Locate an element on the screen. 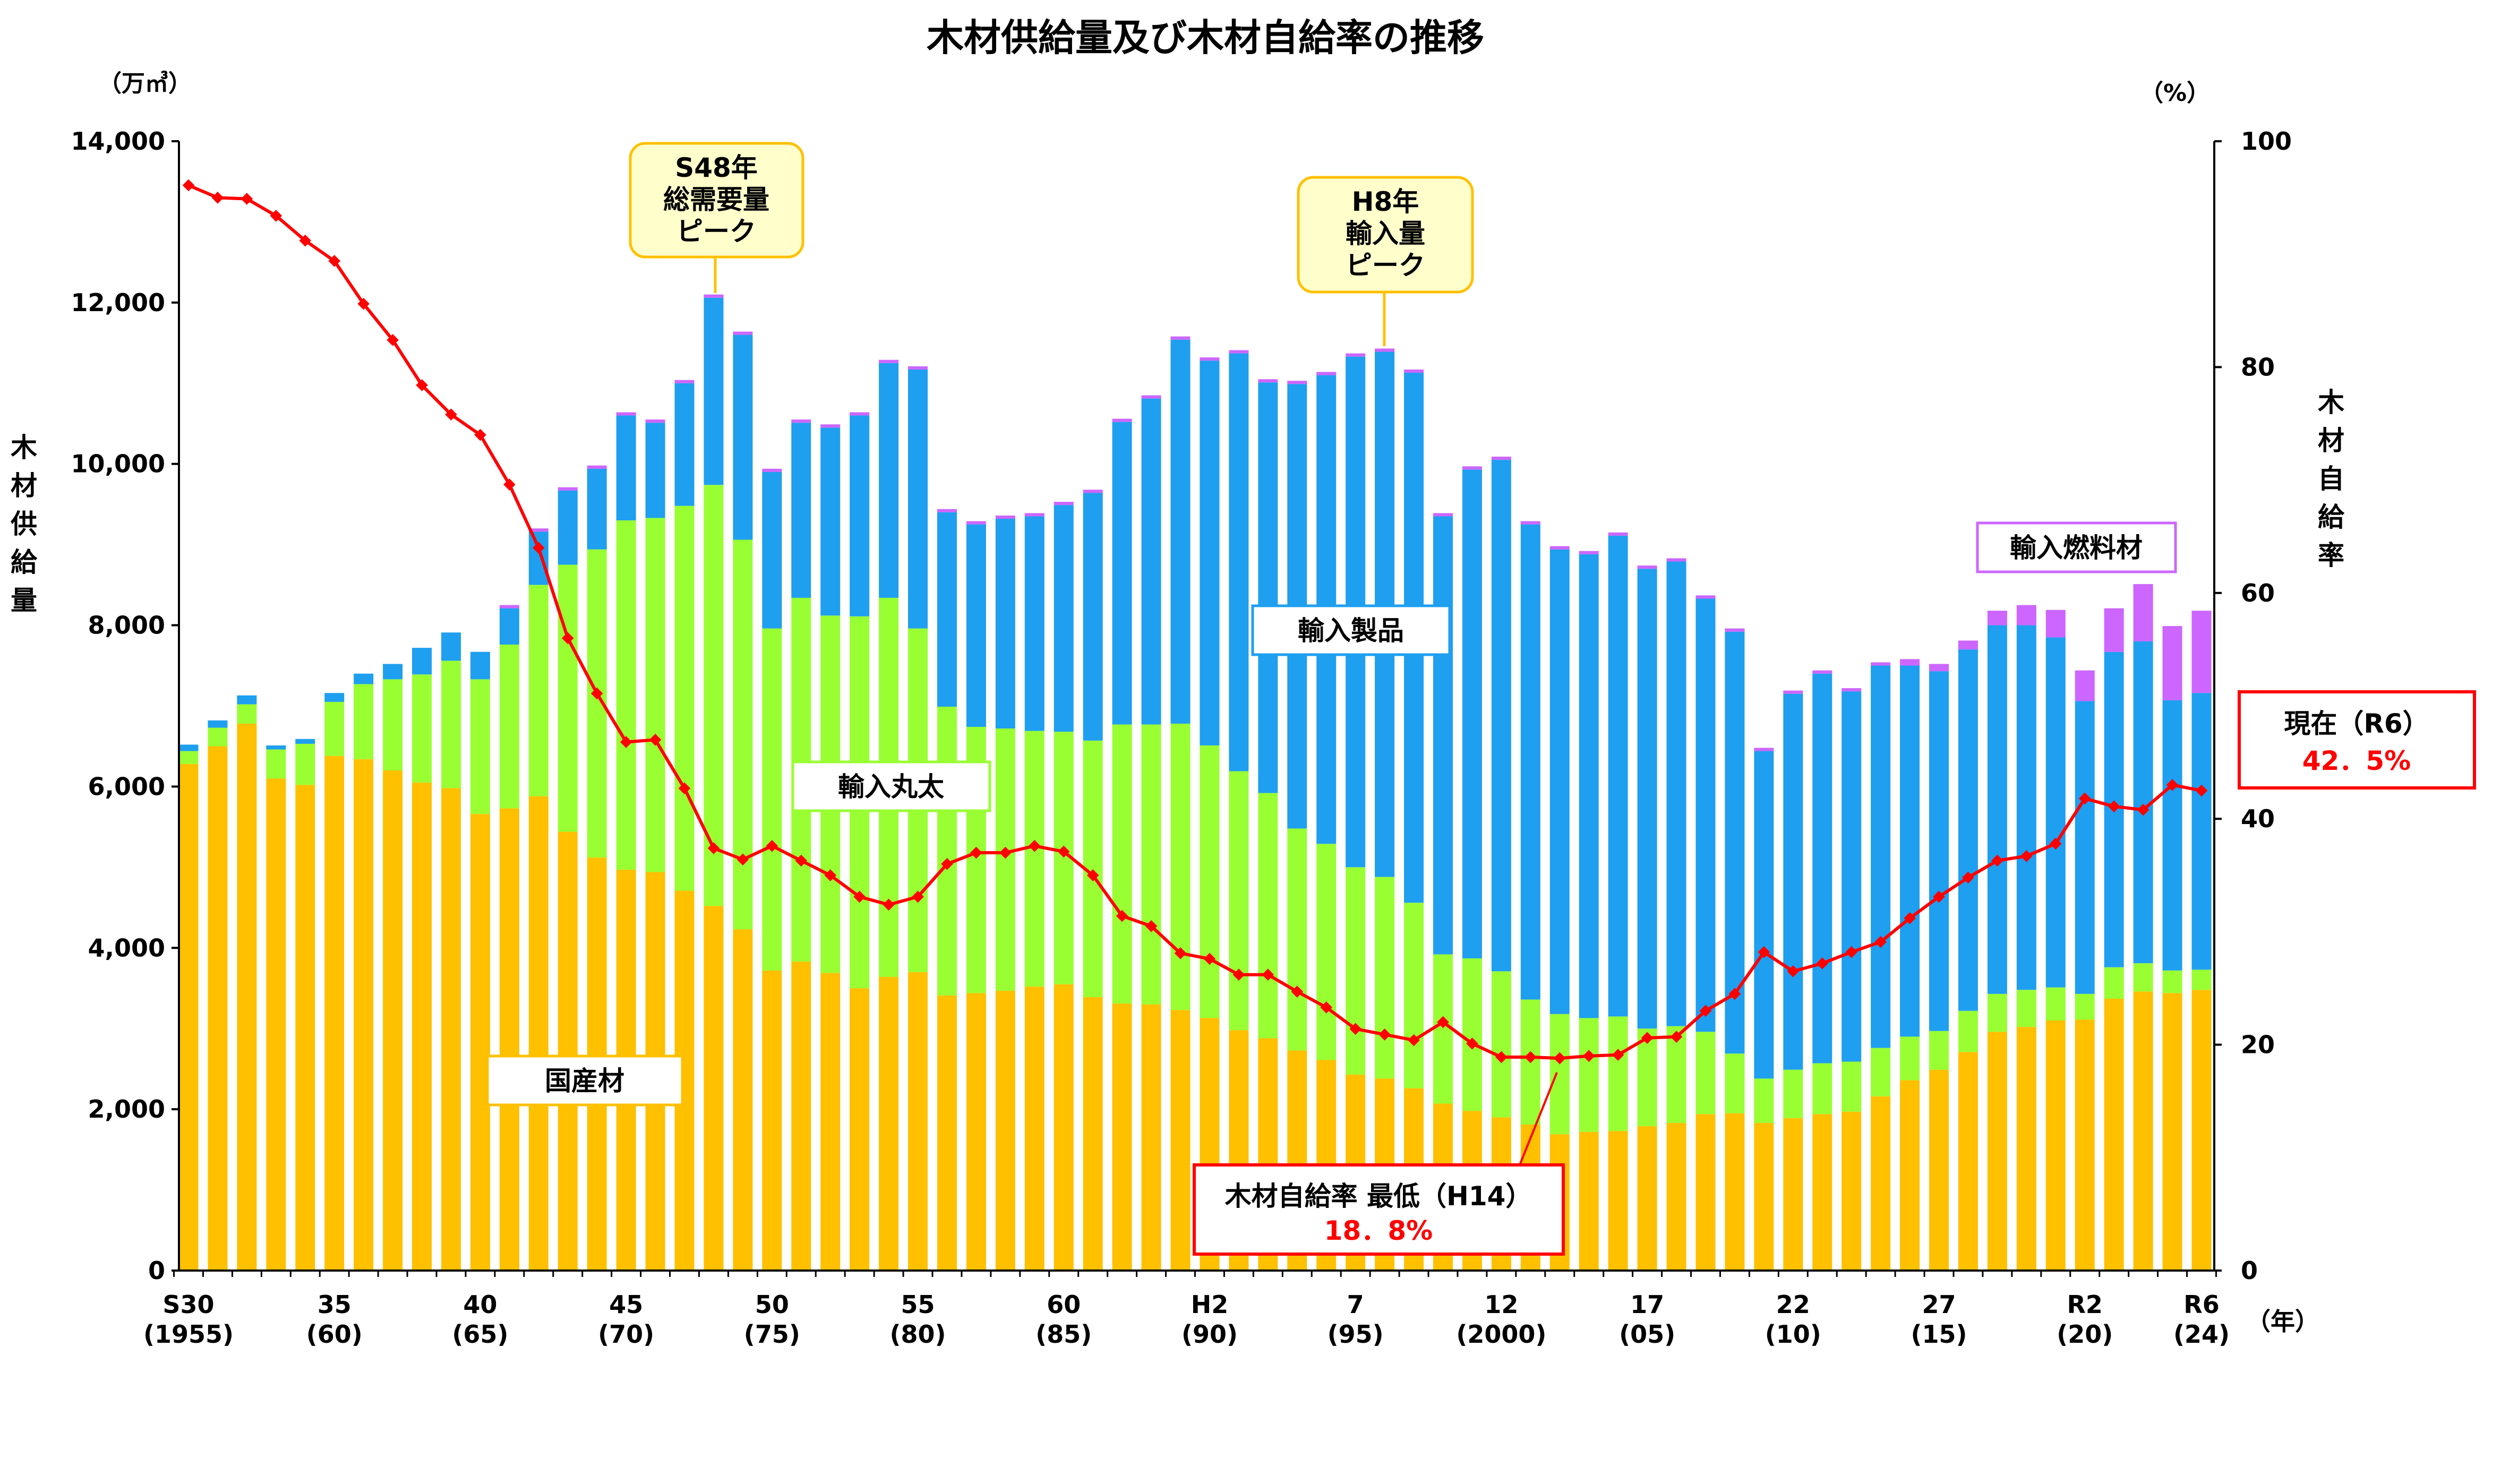 This screenshot has width=2518, height=1484. bar-imported-fuel-1975 is located at coordinates (772, 470).